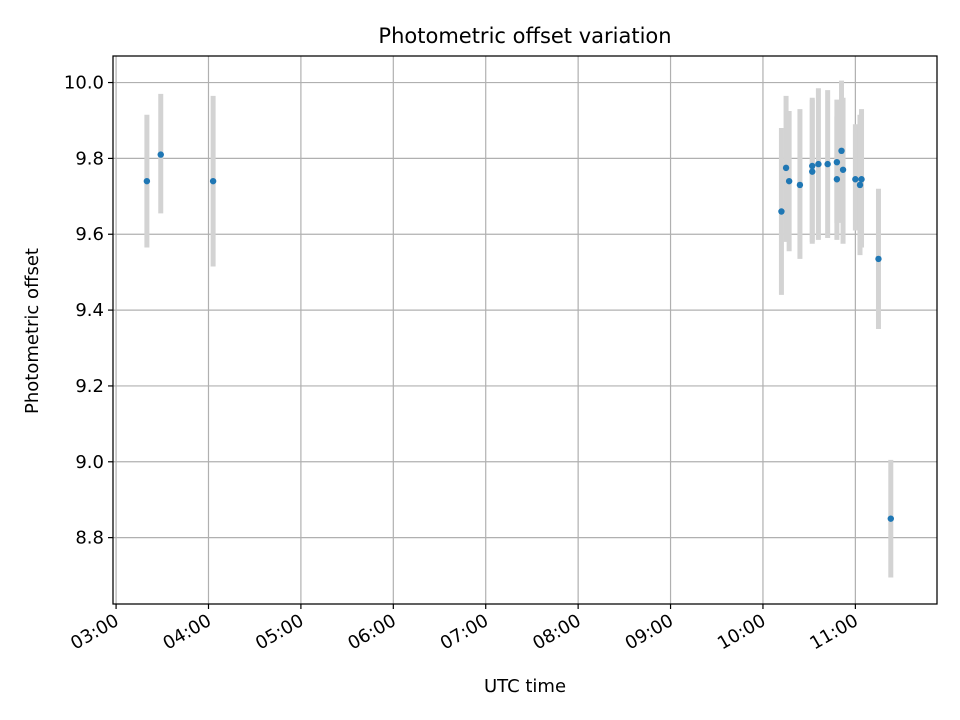 The width and height of the screenshot is (960, 720). Describe the element at coordinates (89, 538) in the screenshot. I see `y-tick-label: 8.8` at that location.